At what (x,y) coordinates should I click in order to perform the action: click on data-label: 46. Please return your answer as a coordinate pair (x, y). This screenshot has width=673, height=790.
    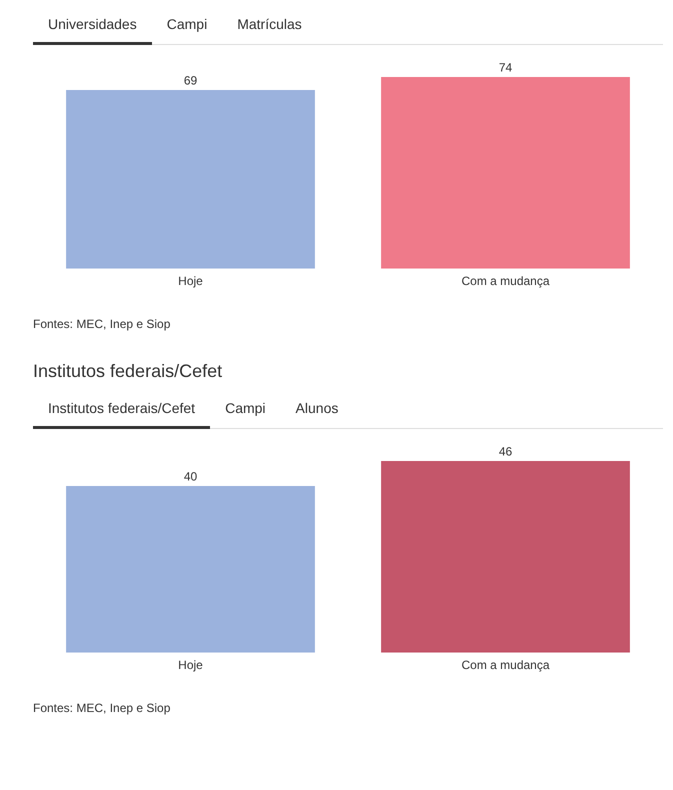
    Looking at the image, I should click on (505, 451).